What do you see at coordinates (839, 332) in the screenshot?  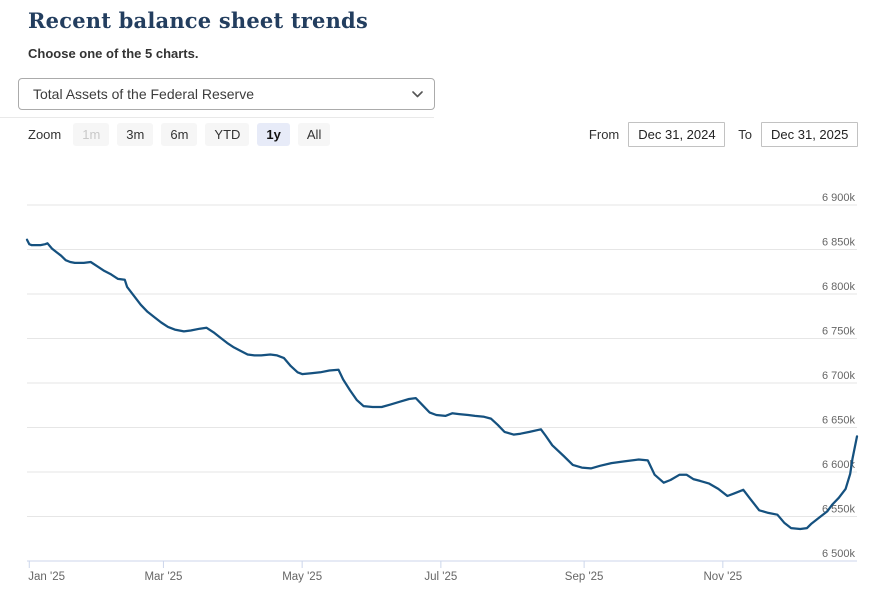 I see `y-axis-label: 6 750k` at bounding box center [839, 332].